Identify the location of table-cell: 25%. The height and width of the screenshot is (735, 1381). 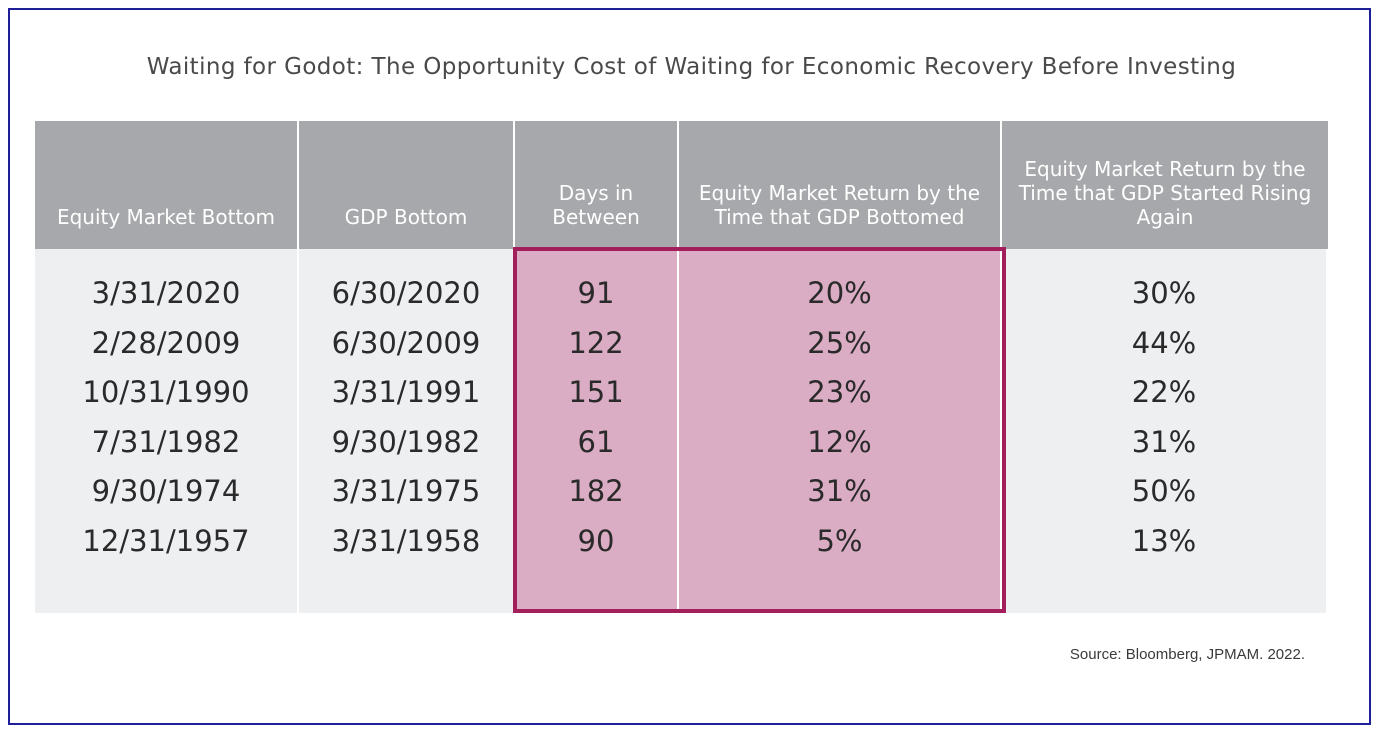
(839, 342).